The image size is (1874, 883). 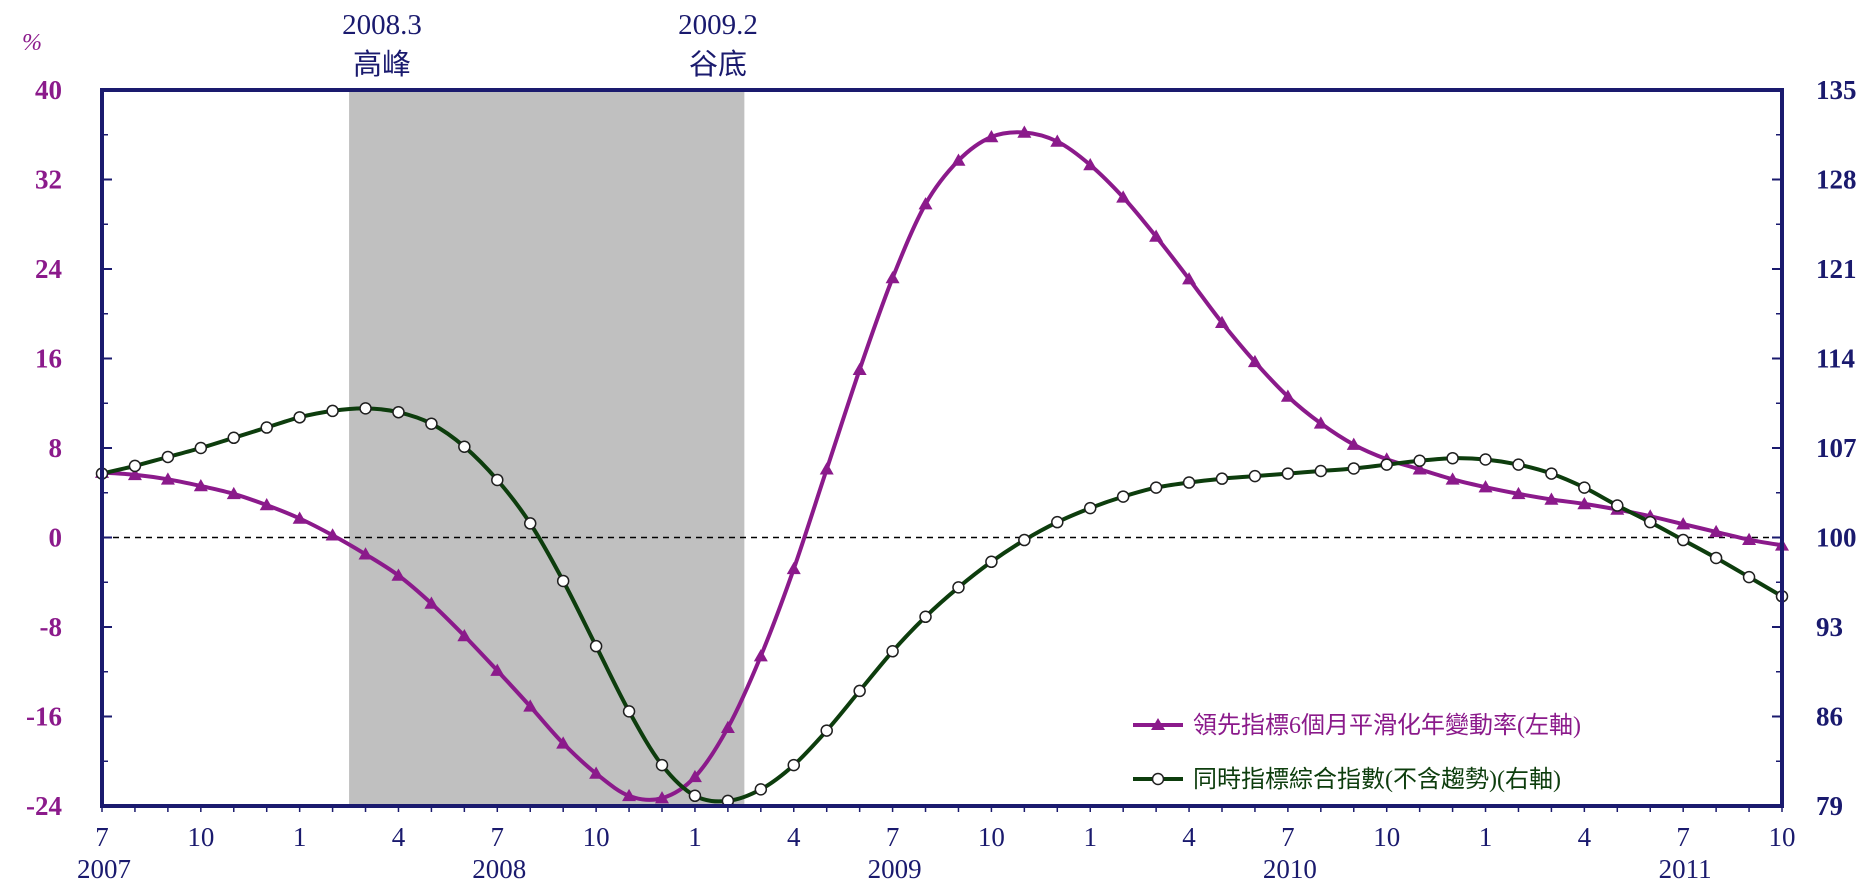 I want to click on right-tick-label: 107, so click(x=1836, y=448).